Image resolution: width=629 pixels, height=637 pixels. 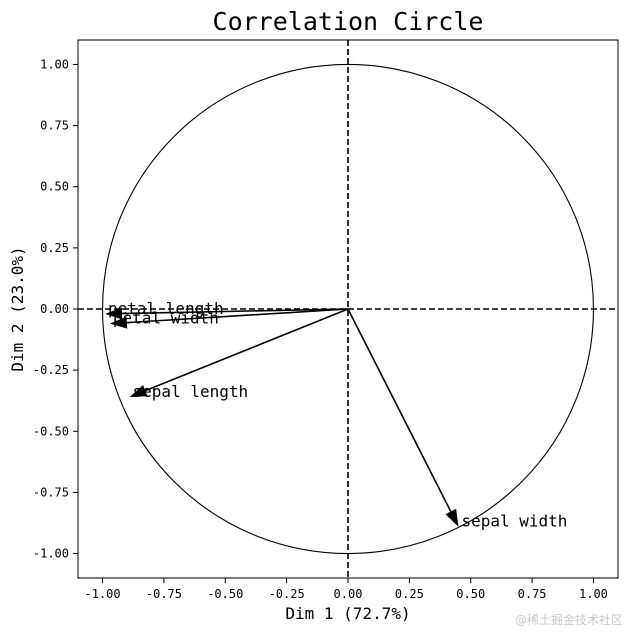 I want to click on vector-petal-length, so click(x=235, y=311).